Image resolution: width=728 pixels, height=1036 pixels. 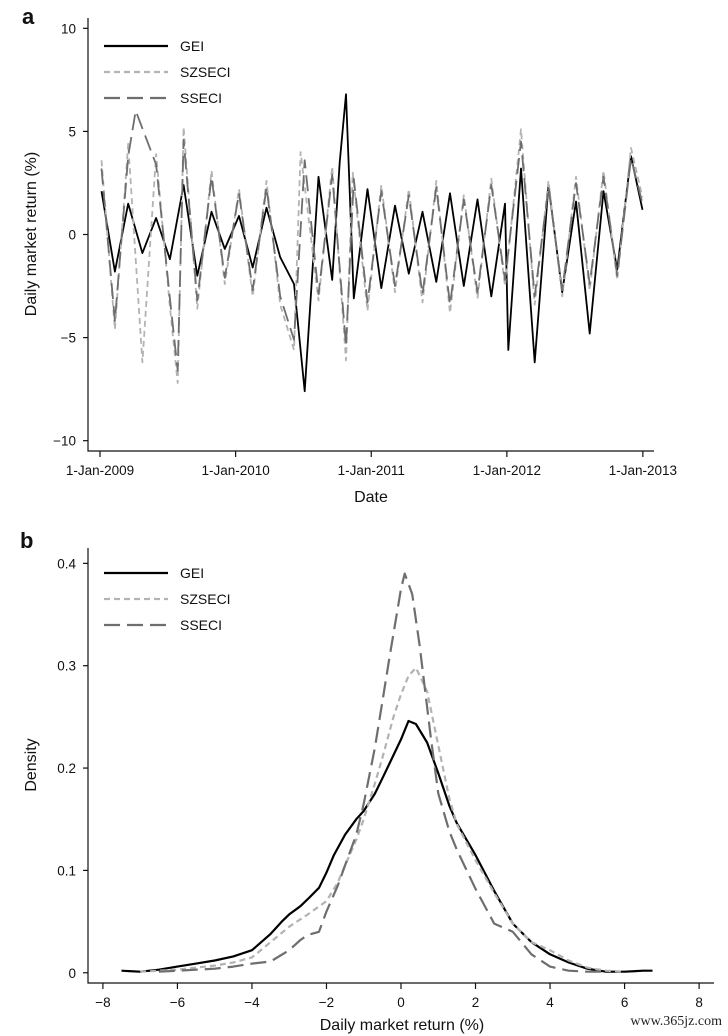 What do you see at coordinates (64, 441) in the screenshot?
I see `y-tick-label: −10` at bounding box center [64, 441].